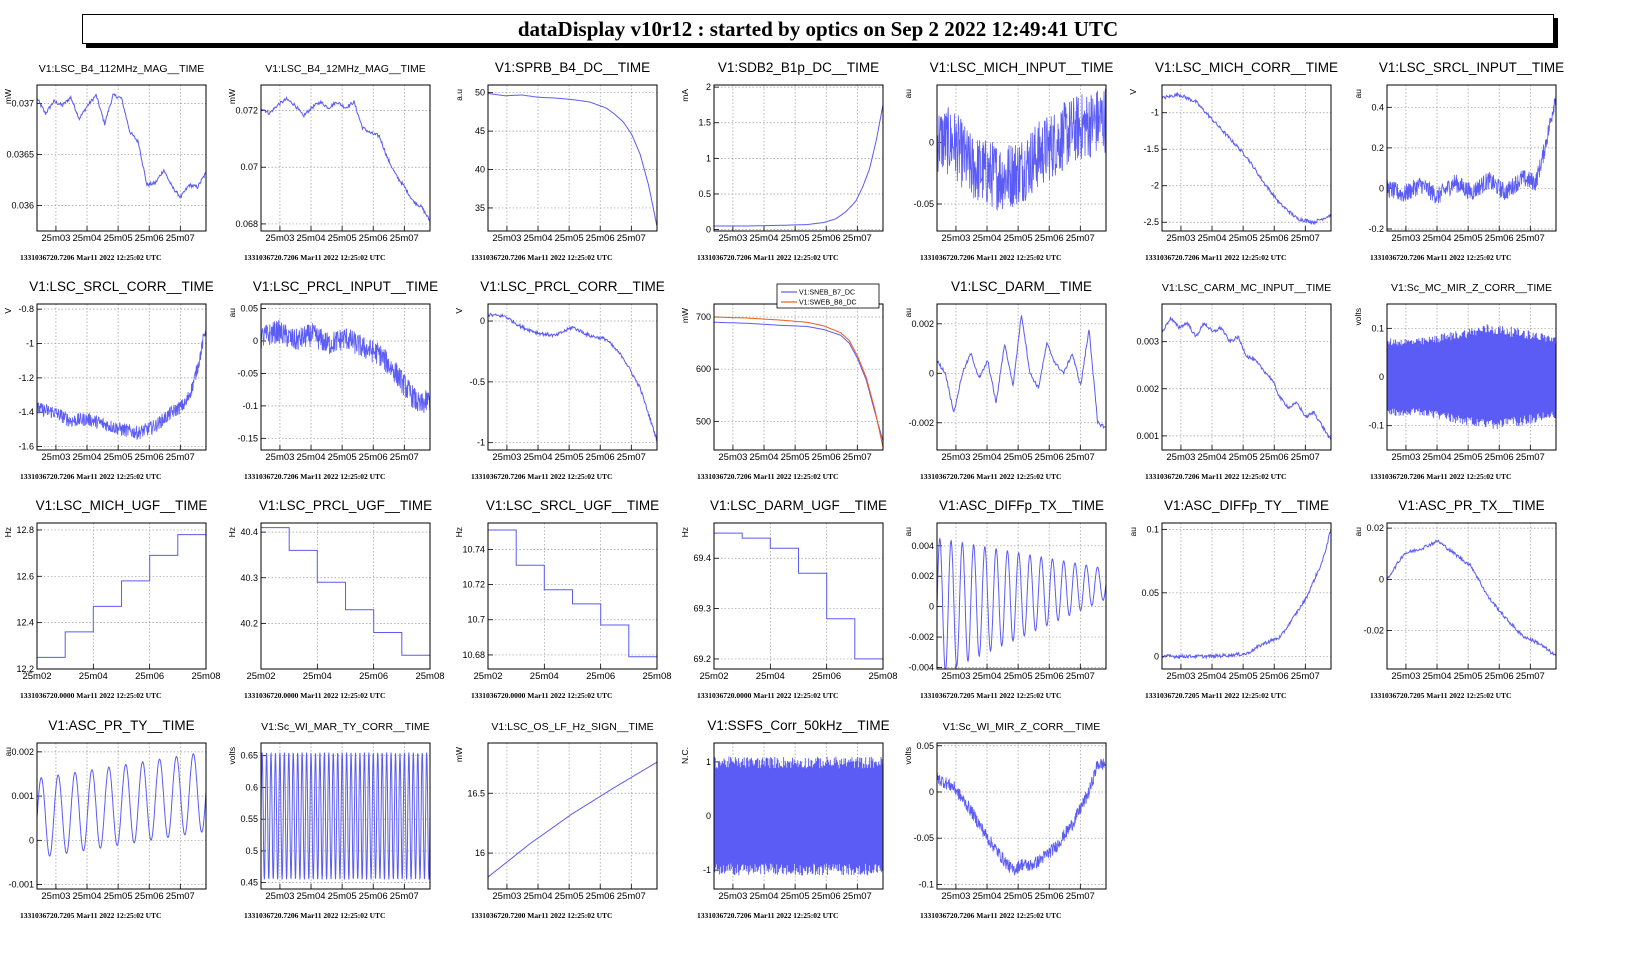  What do you see at coordinates (25, 576) in the screenshot?
I see `y-tick-label: 12.6` at bounding box center [25, 576].